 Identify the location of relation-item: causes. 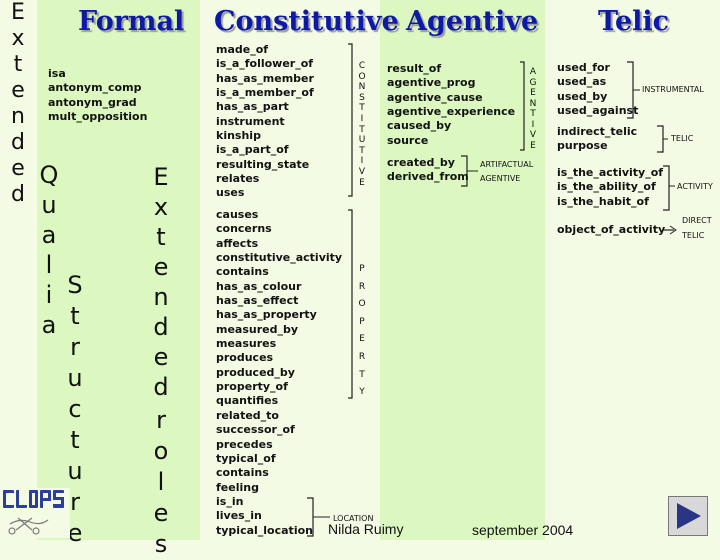
(237, 214).